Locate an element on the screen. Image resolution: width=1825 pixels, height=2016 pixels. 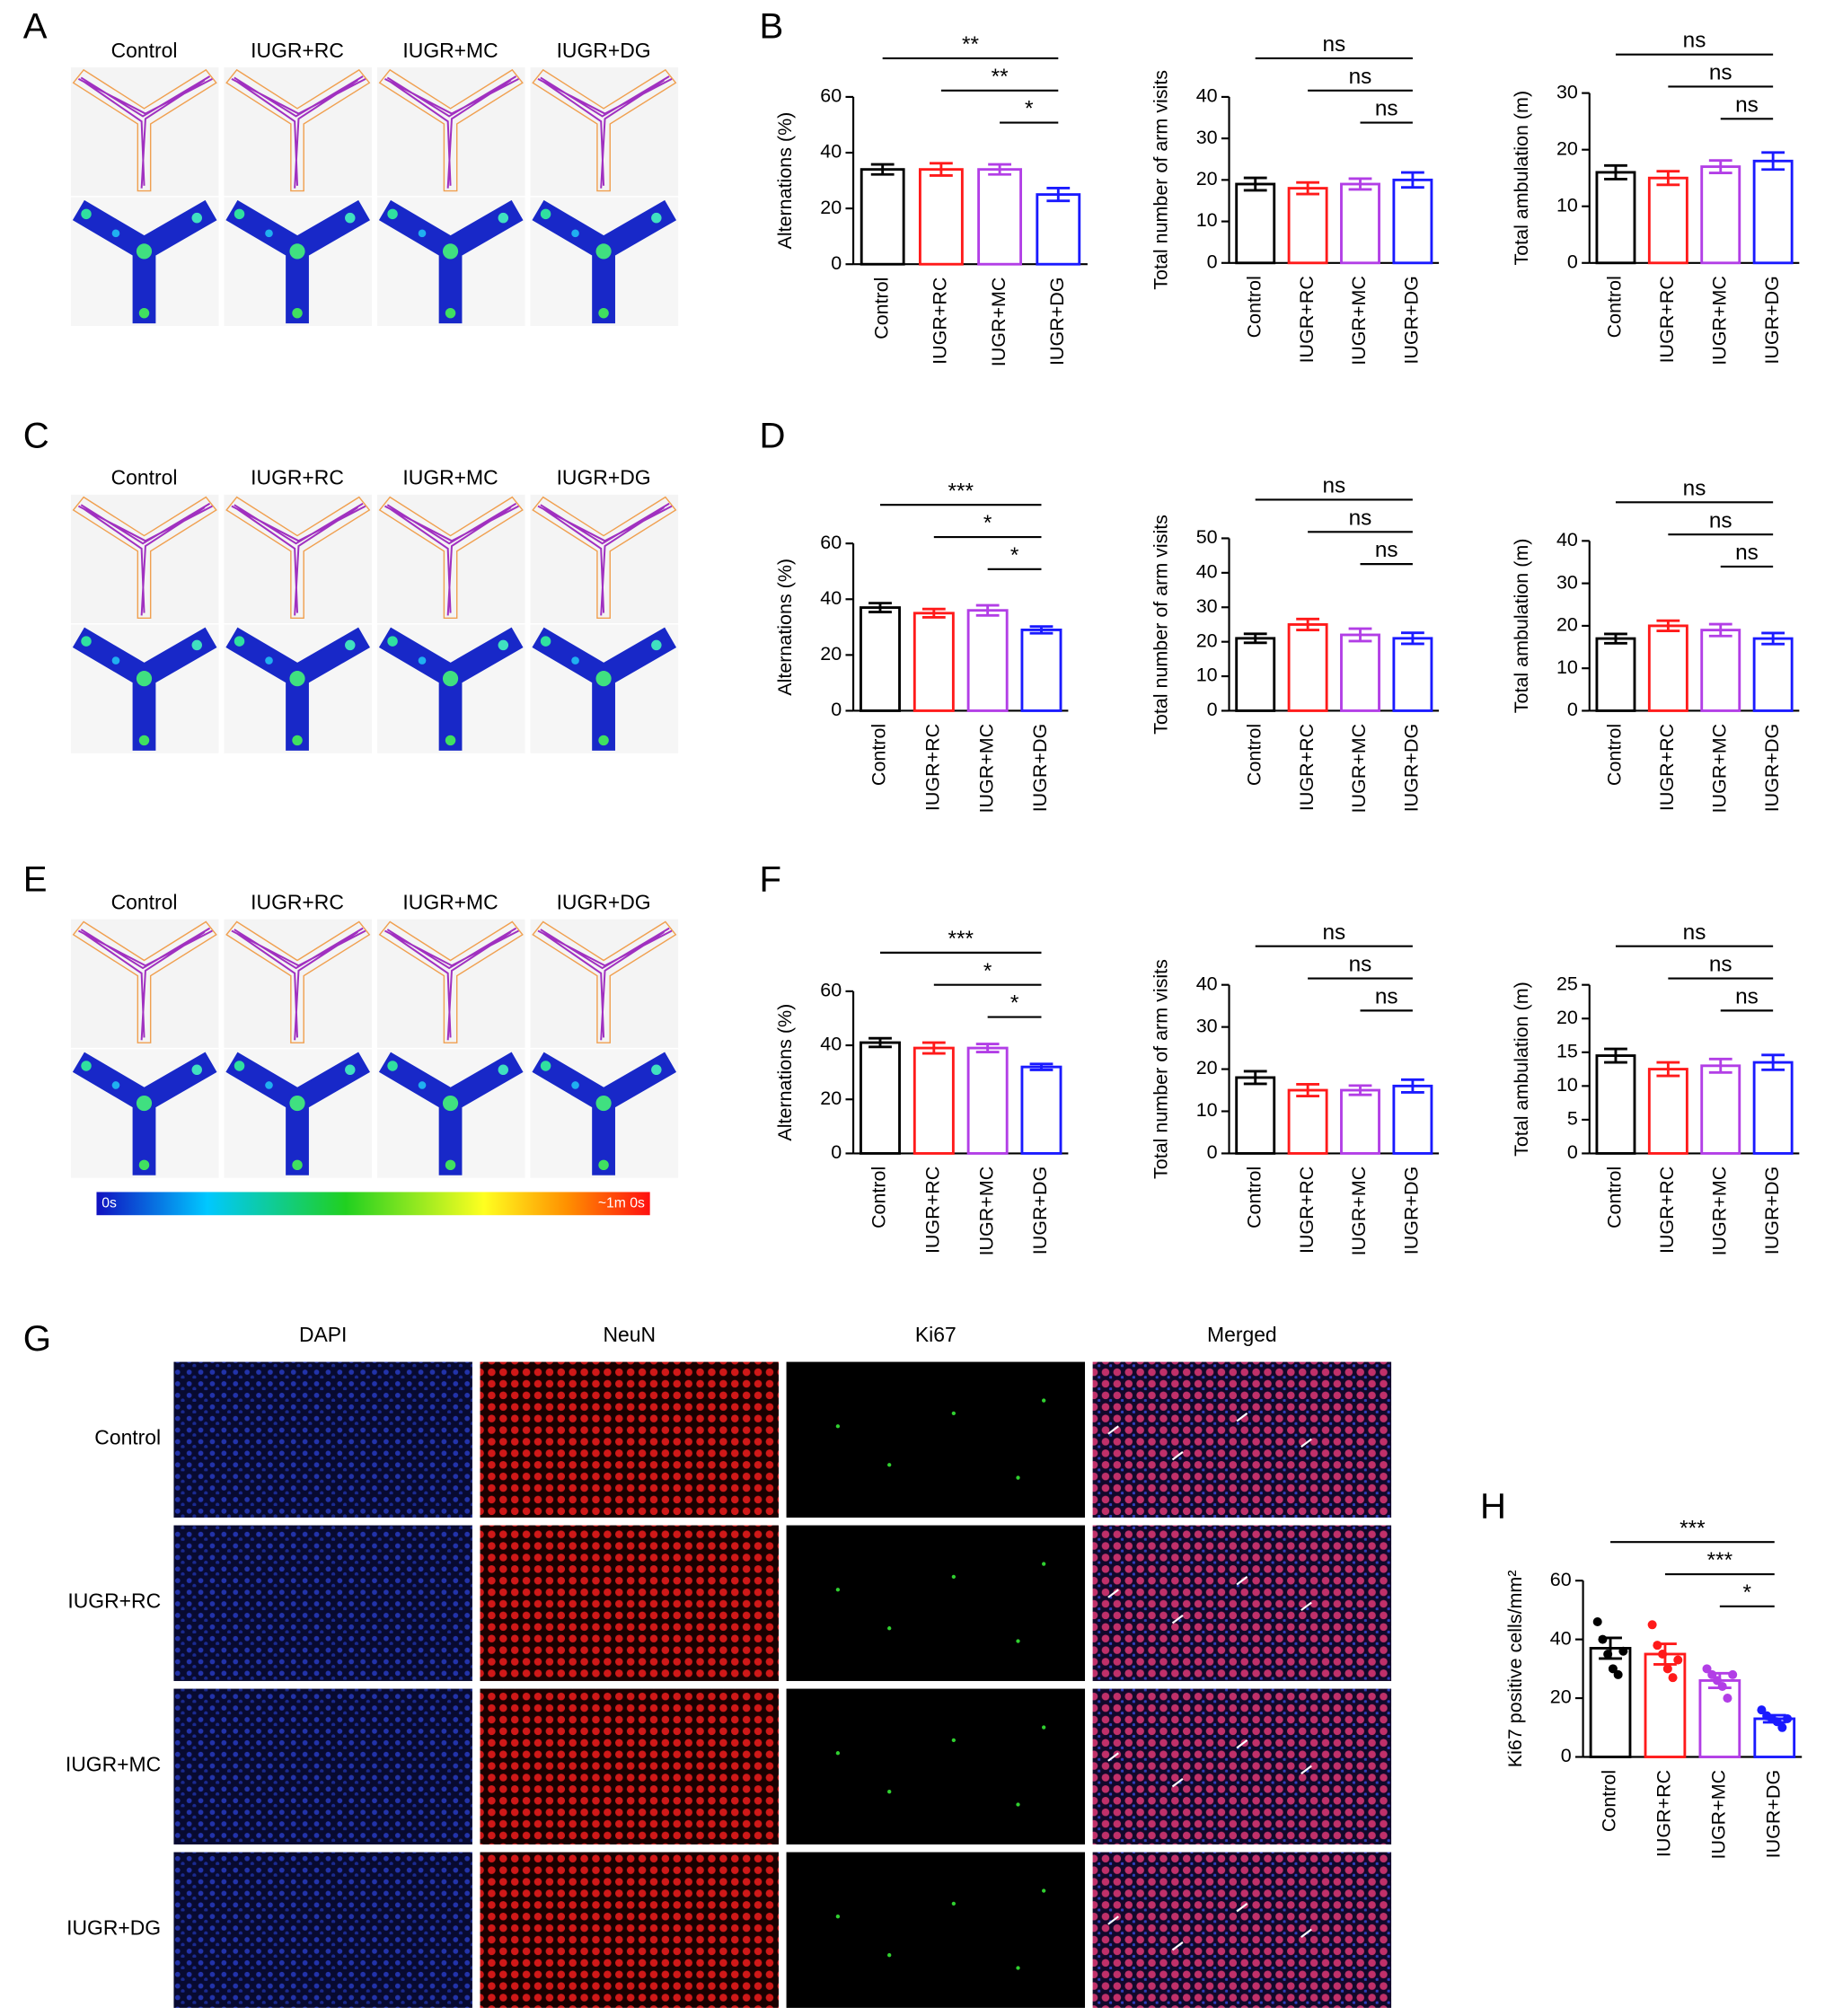
y-axis-label: Total ambulation (m) is located at coordinates (1521, 178).